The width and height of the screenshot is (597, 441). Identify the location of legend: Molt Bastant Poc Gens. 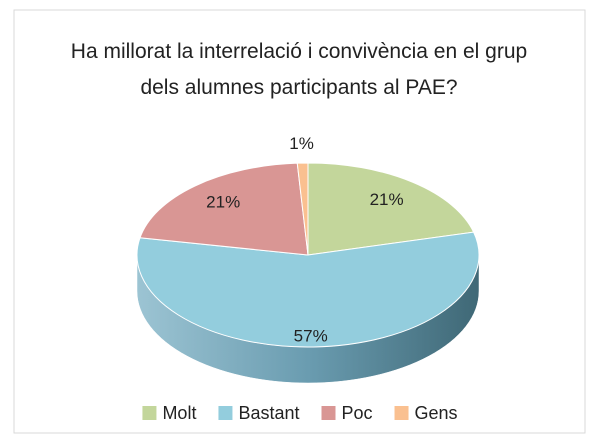
(300, 413).